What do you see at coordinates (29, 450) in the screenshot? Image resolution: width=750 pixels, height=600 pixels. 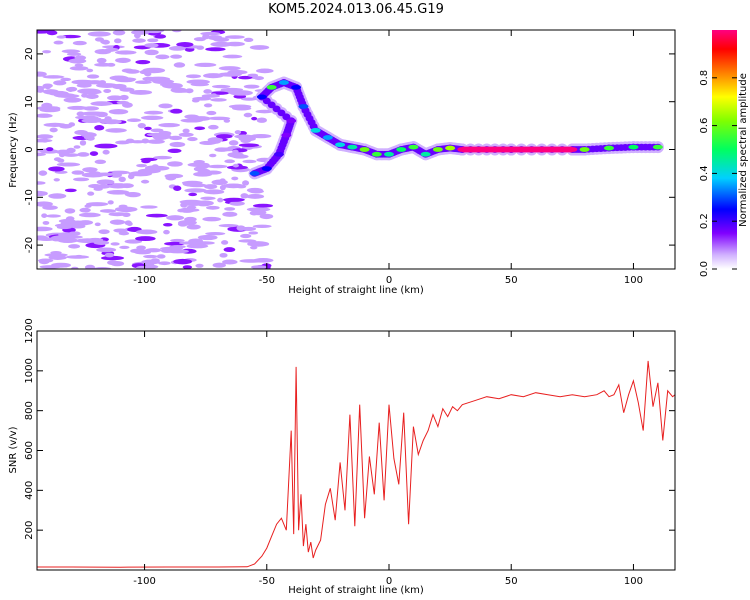 I see `snr-ytick-label: 600` at bounding box center [29, 450].